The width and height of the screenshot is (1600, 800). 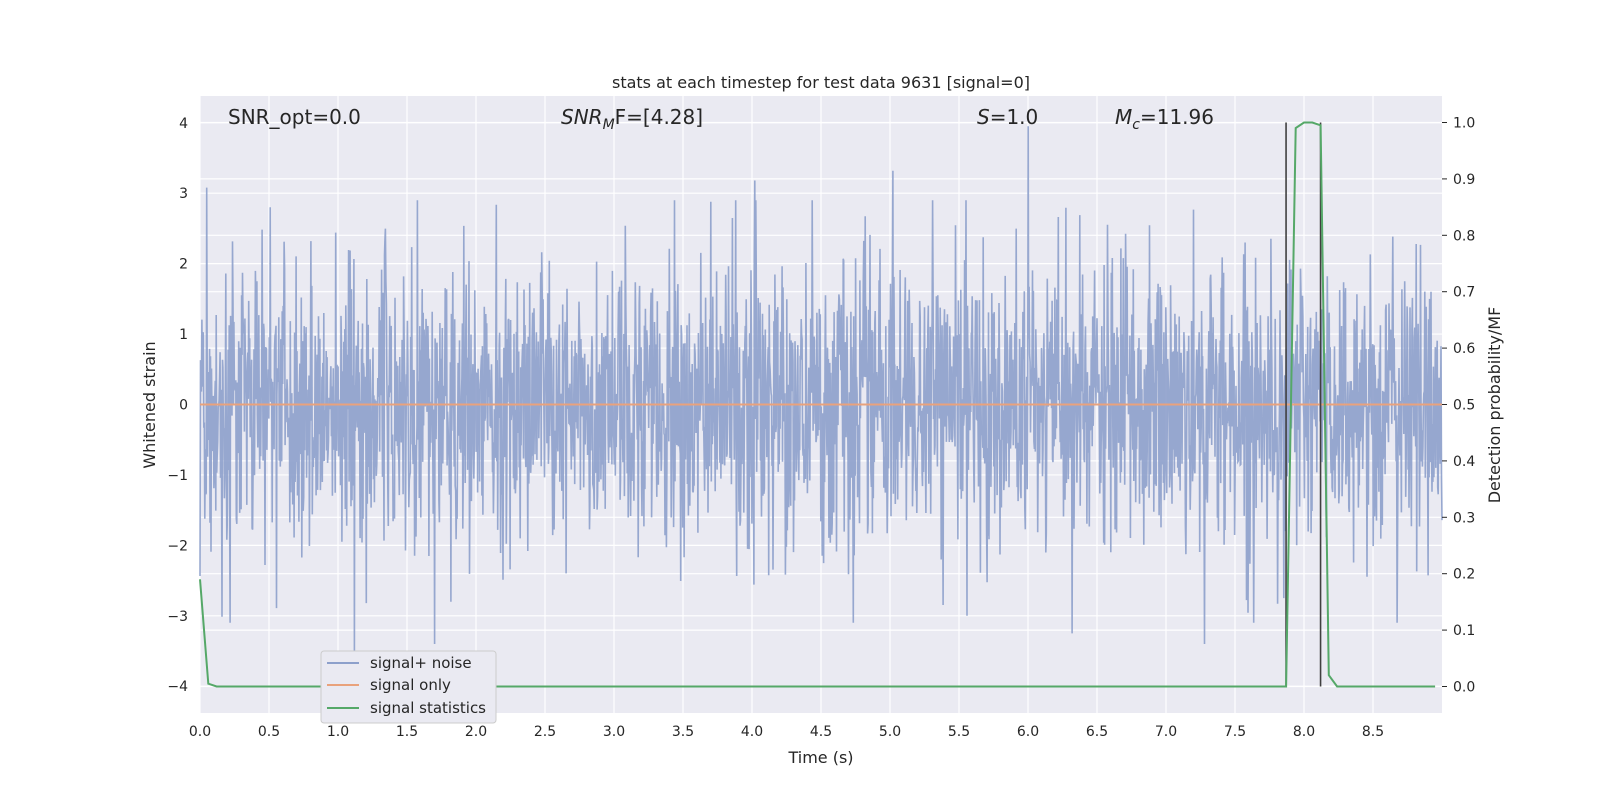 What do you see at coordinates (177, 617) in the screenshot?
I see `y-tick-label: −3` at bounding box center [177, 617].